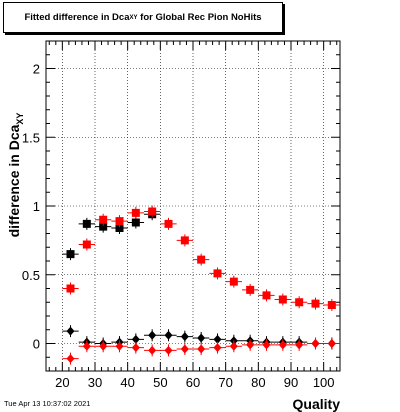  What do you see at coordinates (291, 382) in the screenshot?
I see `x-tick-label: 90` at bounding box center [291, 382].